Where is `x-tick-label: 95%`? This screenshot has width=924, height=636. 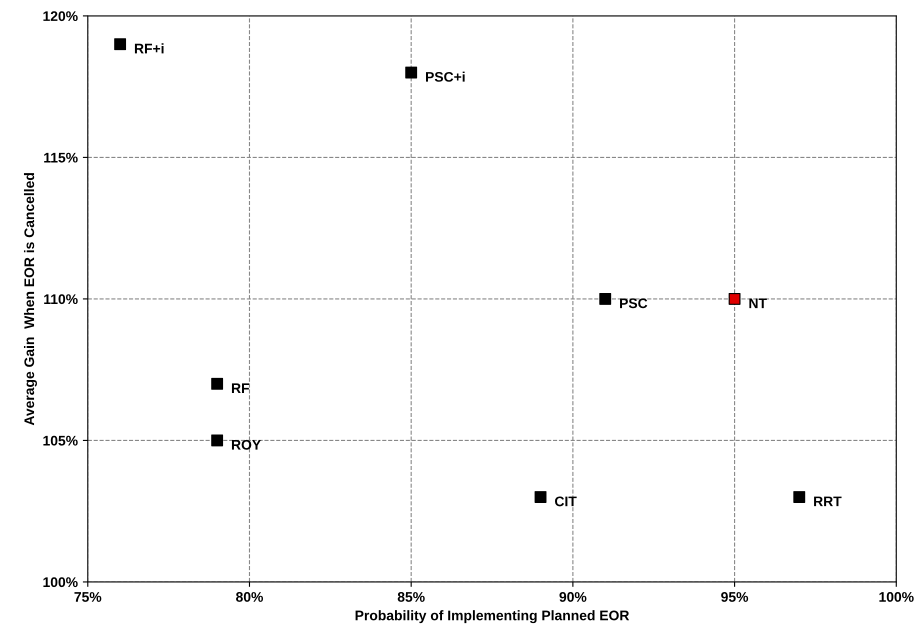 x-tick-label: 95% is located at coordinates (734, 597).